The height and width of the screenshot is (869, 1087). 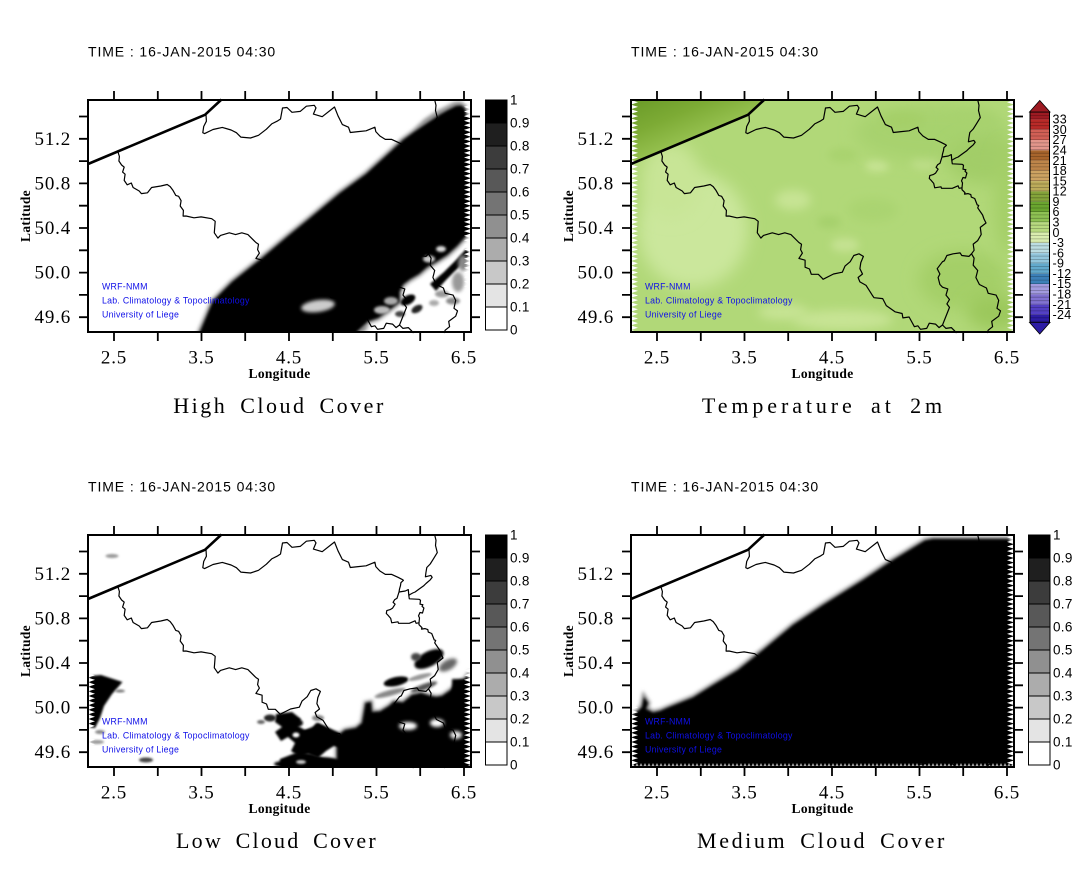 I want to click on svg-text: Medium Cloud Cover, so click(x=822, y=840).